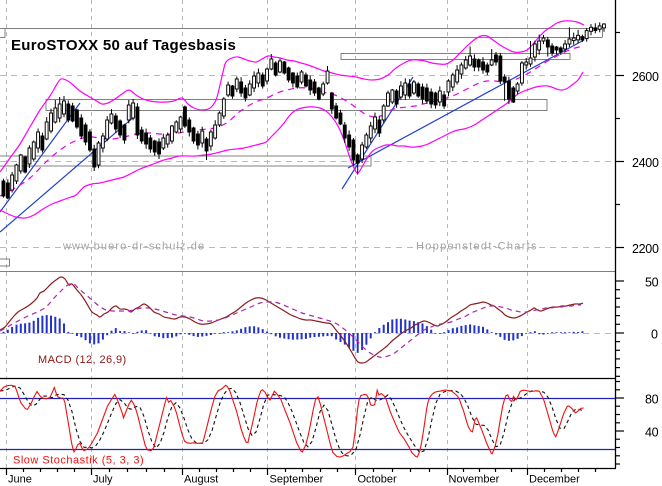 This screenshot has width=662, height=486. What do you see at coordinates (133, 247) in the screenshot?
I see `svg-text: www.buero-dr-schulz.de` at bounding box center [133, 247].